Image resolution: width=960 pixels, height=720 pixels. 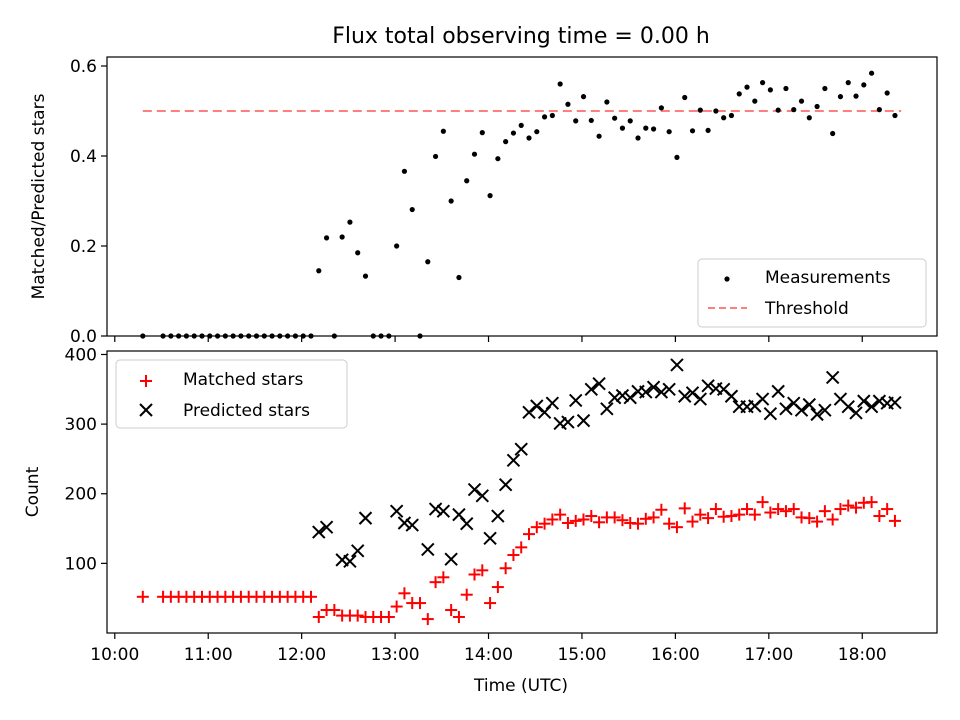 I want to click on y-tick-label: 0.6, so click(x=83, y=67).